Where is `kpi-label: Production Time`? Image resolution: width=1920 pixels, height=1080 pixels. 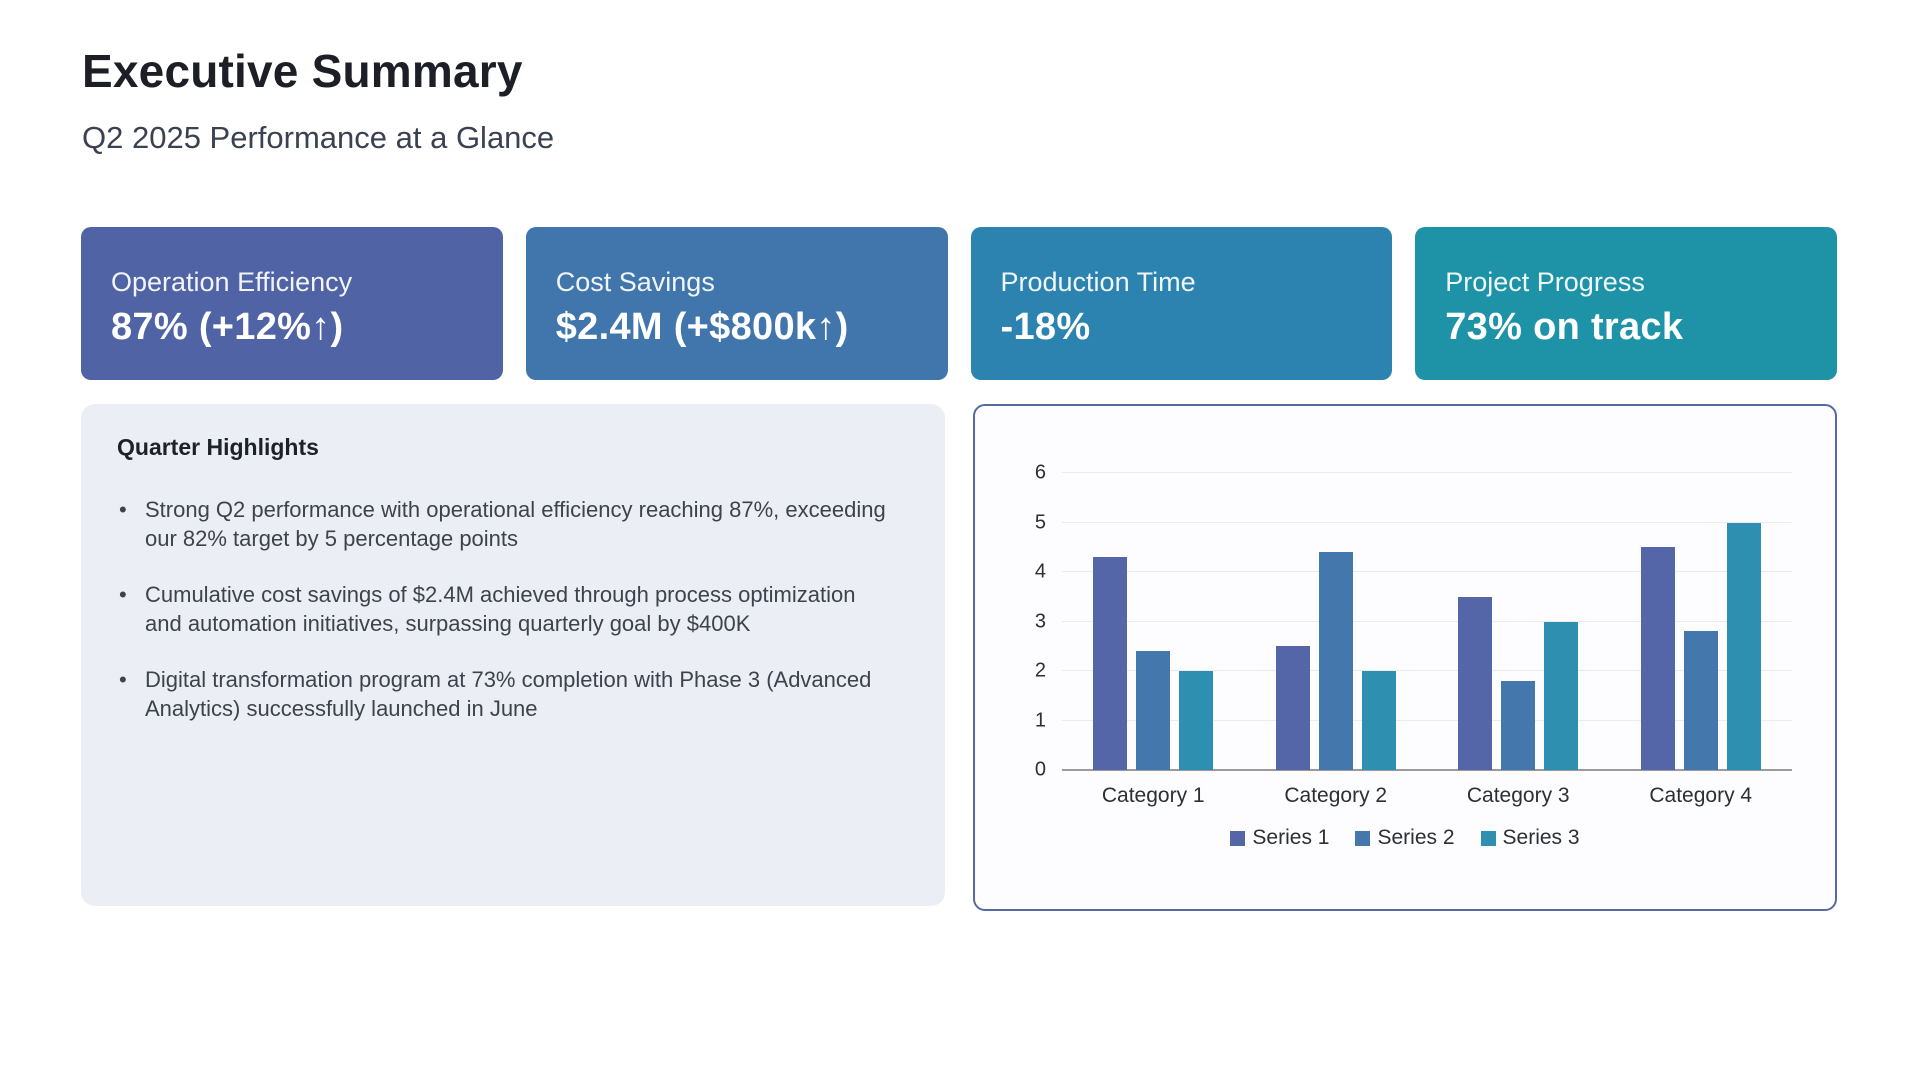
kpi-label: Production Time is located at coordinates (1098, 282).